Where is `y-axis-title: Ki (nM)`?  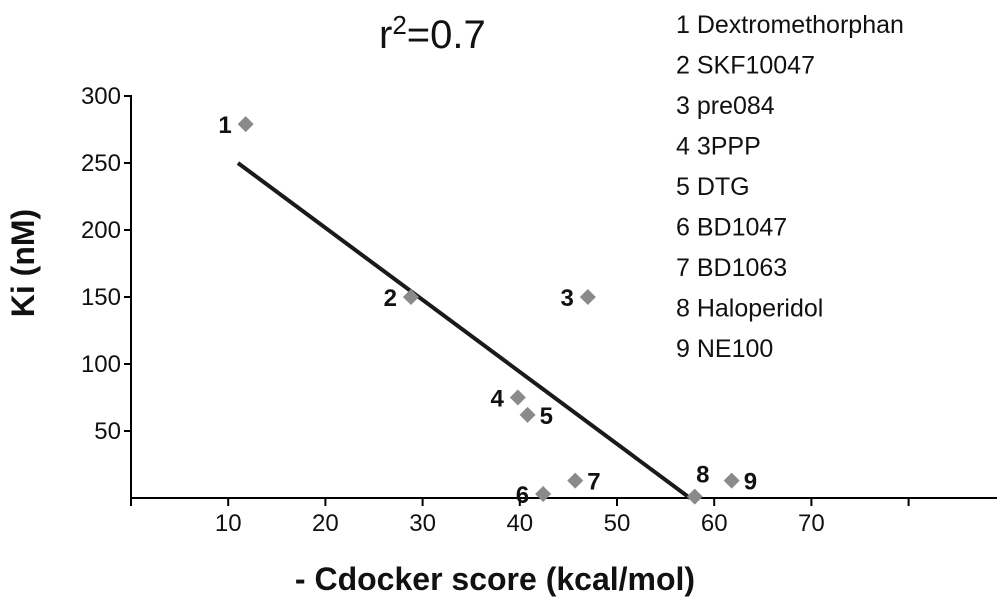 y-axis-title: Ki (nM) is located at coordinates (23, 263).